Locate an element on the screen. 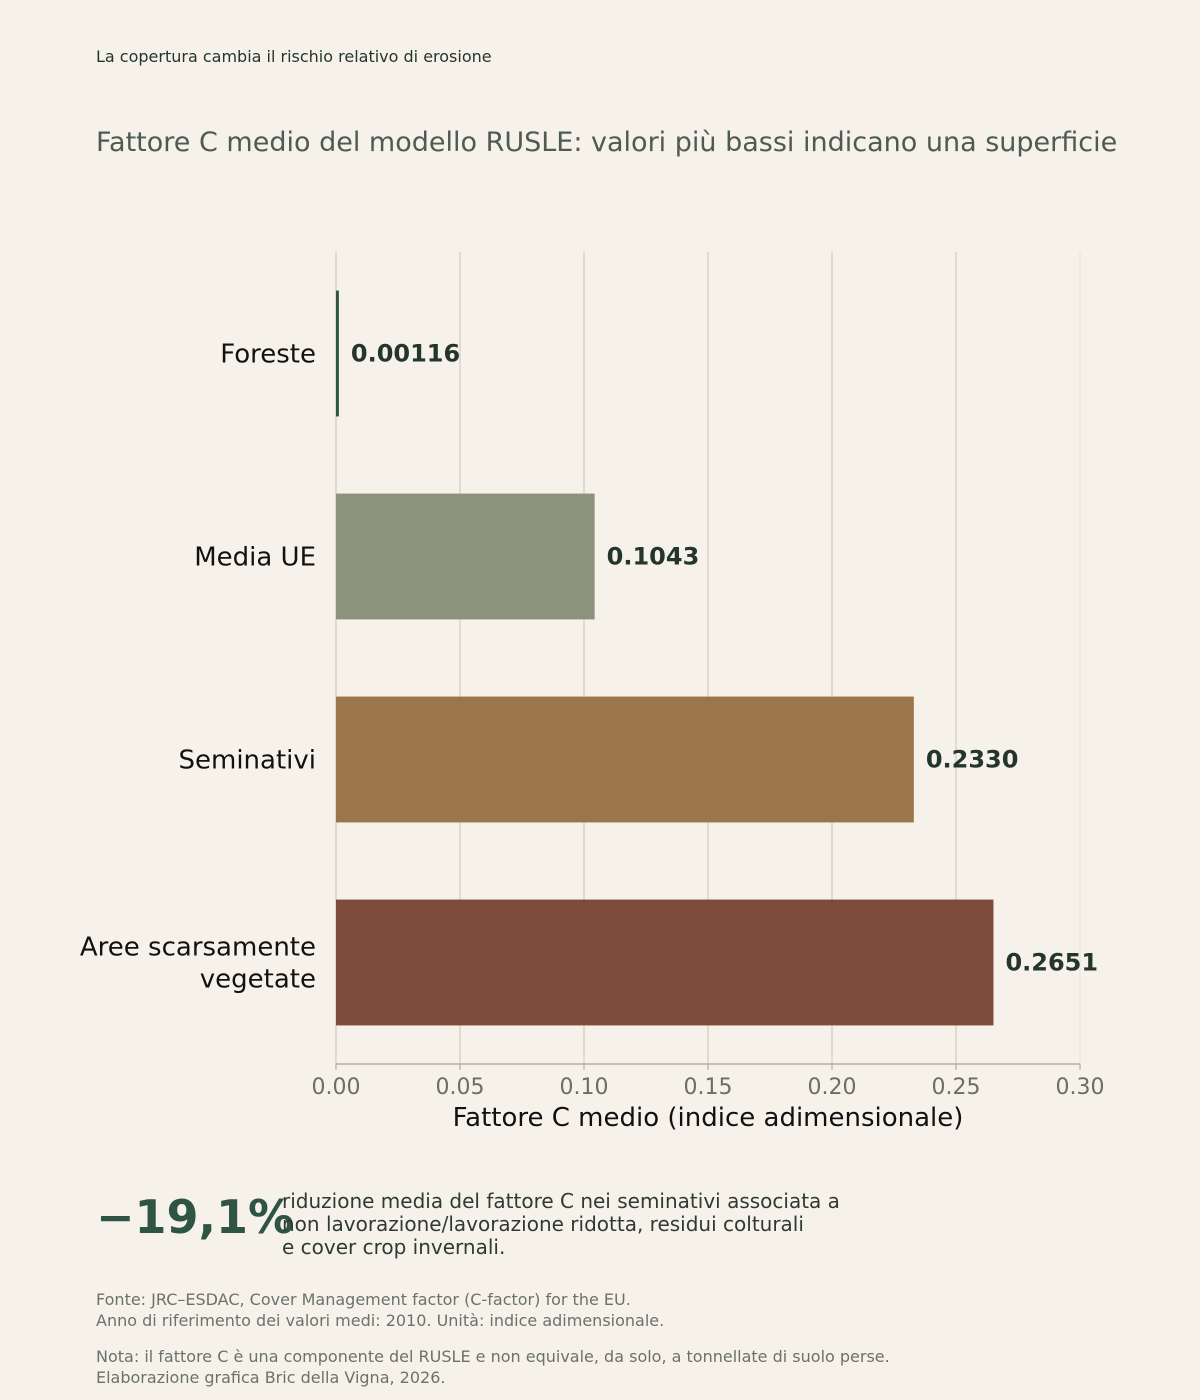  category-label: Seminativi is located at coordinates (248, 761).